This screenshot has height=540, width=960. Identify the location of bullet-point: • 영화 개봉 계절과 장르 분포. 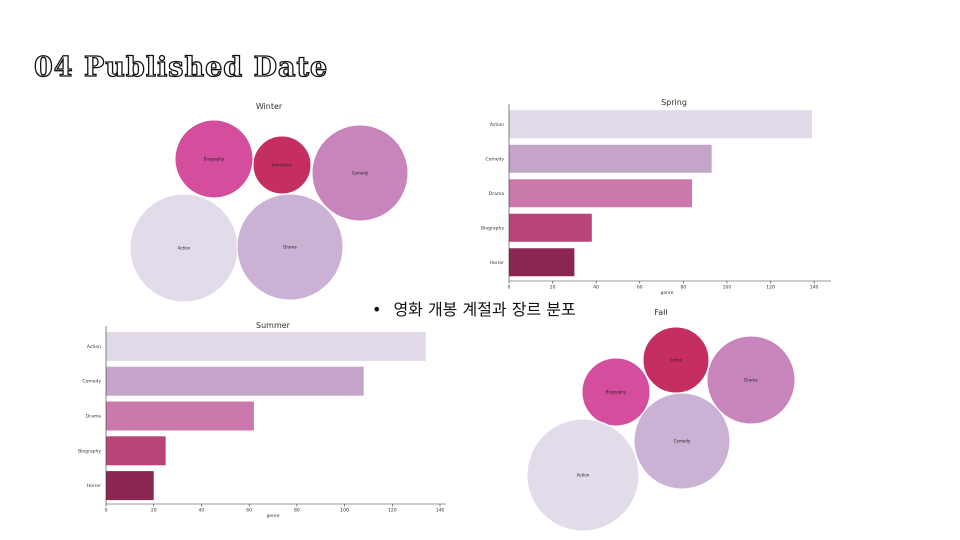
(474, 308).